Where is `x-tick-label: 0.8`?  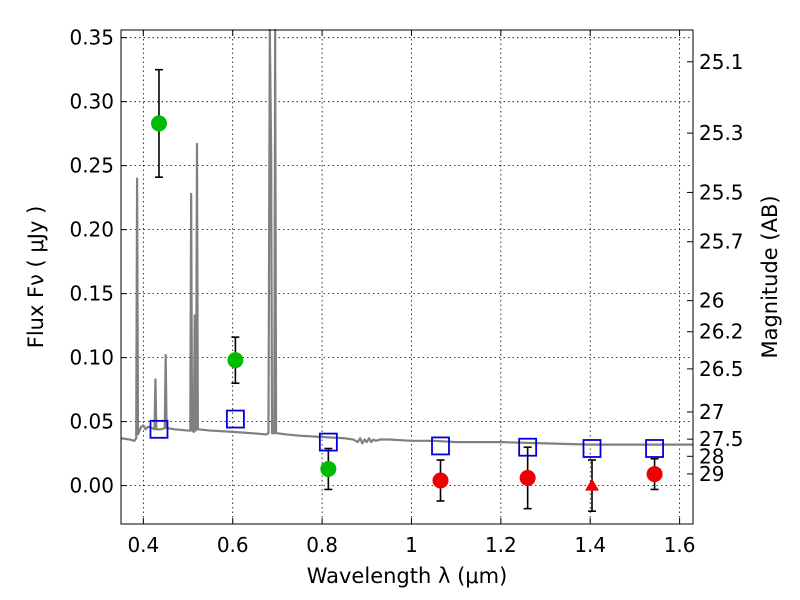
x-tick-label: 0.8 is located at coordinates (322, 545).